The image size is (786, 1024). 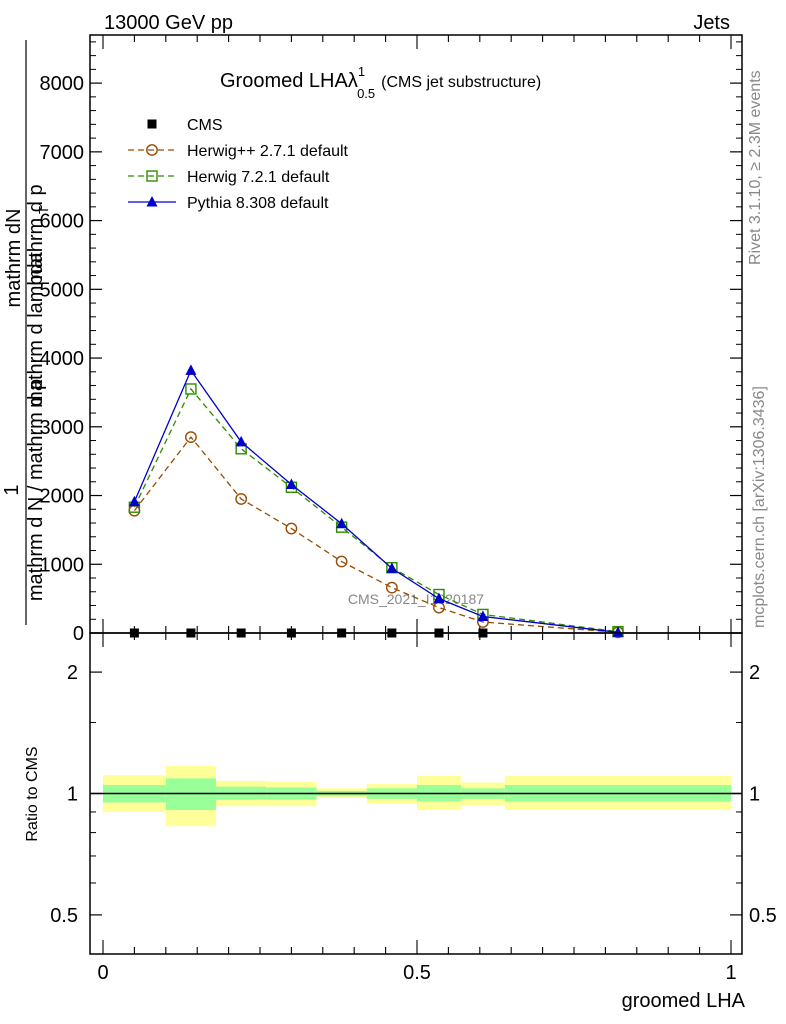 What do you see at coordinates (763, 916) in the screenshot?
I see `ratio-ytick-label-right: 0.5` at bounding box center [763, 916].